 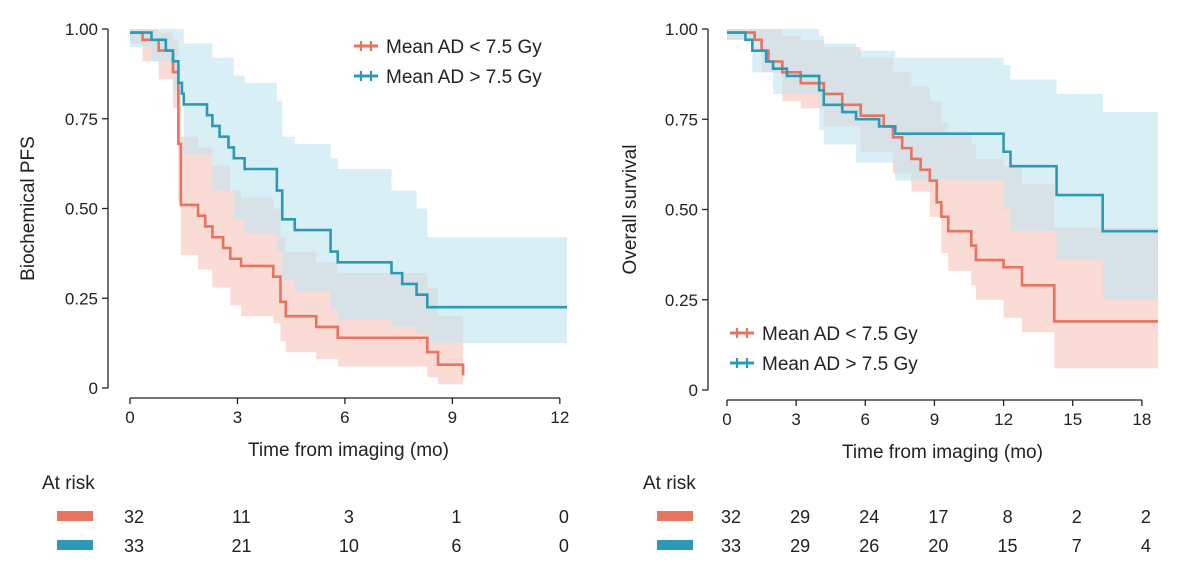 I want to click on at-risk-count: 8, so click(x=1008, y=517).